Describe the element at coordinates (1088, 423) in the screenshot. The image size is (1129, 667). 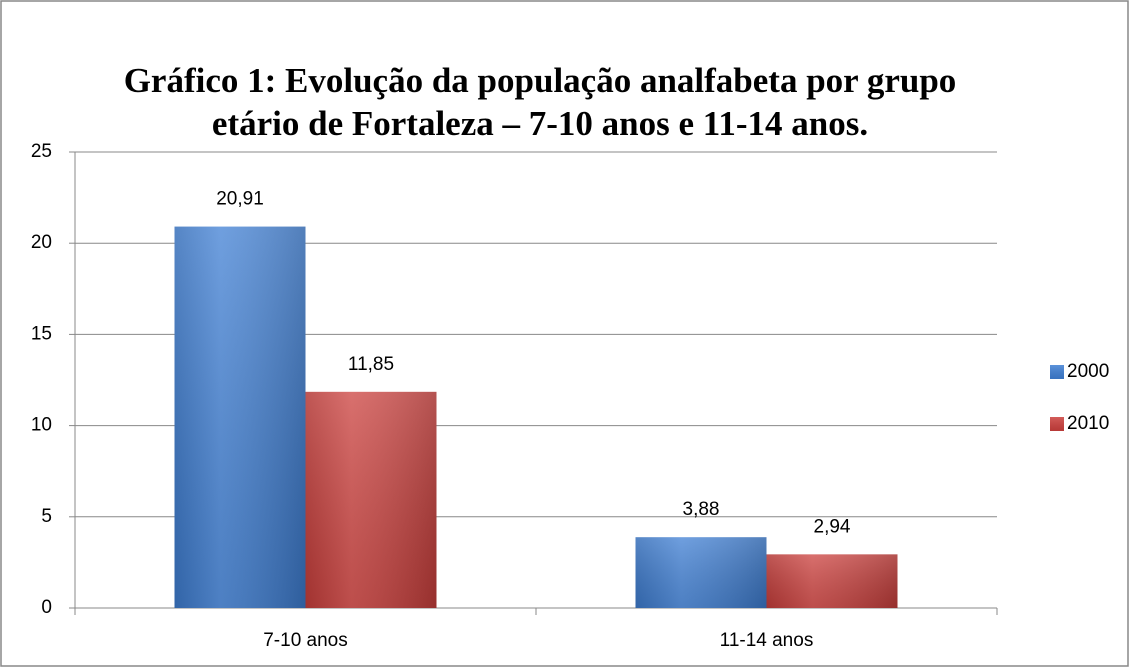
I see `legend-label: 2010` at that location.